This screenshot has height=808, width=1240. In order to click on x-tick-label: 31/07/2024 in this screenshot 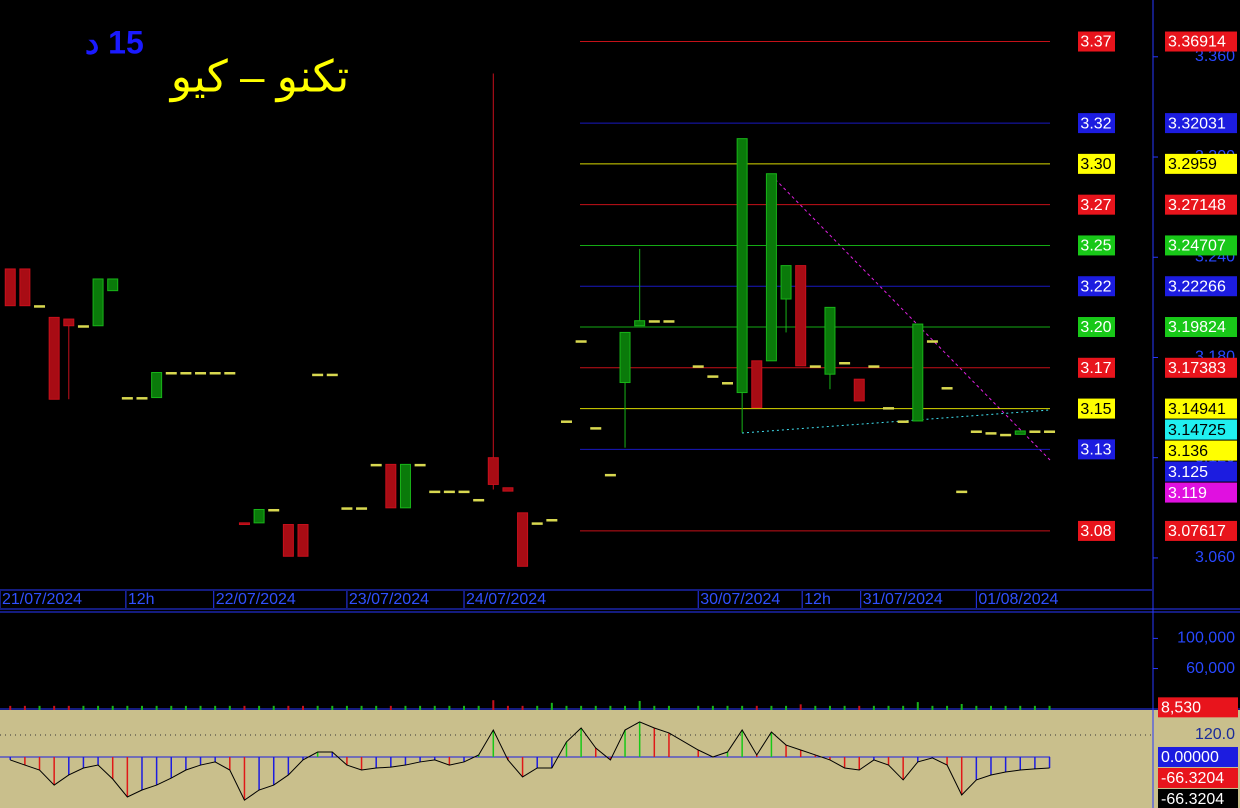, I will do `click(903, 599)`.